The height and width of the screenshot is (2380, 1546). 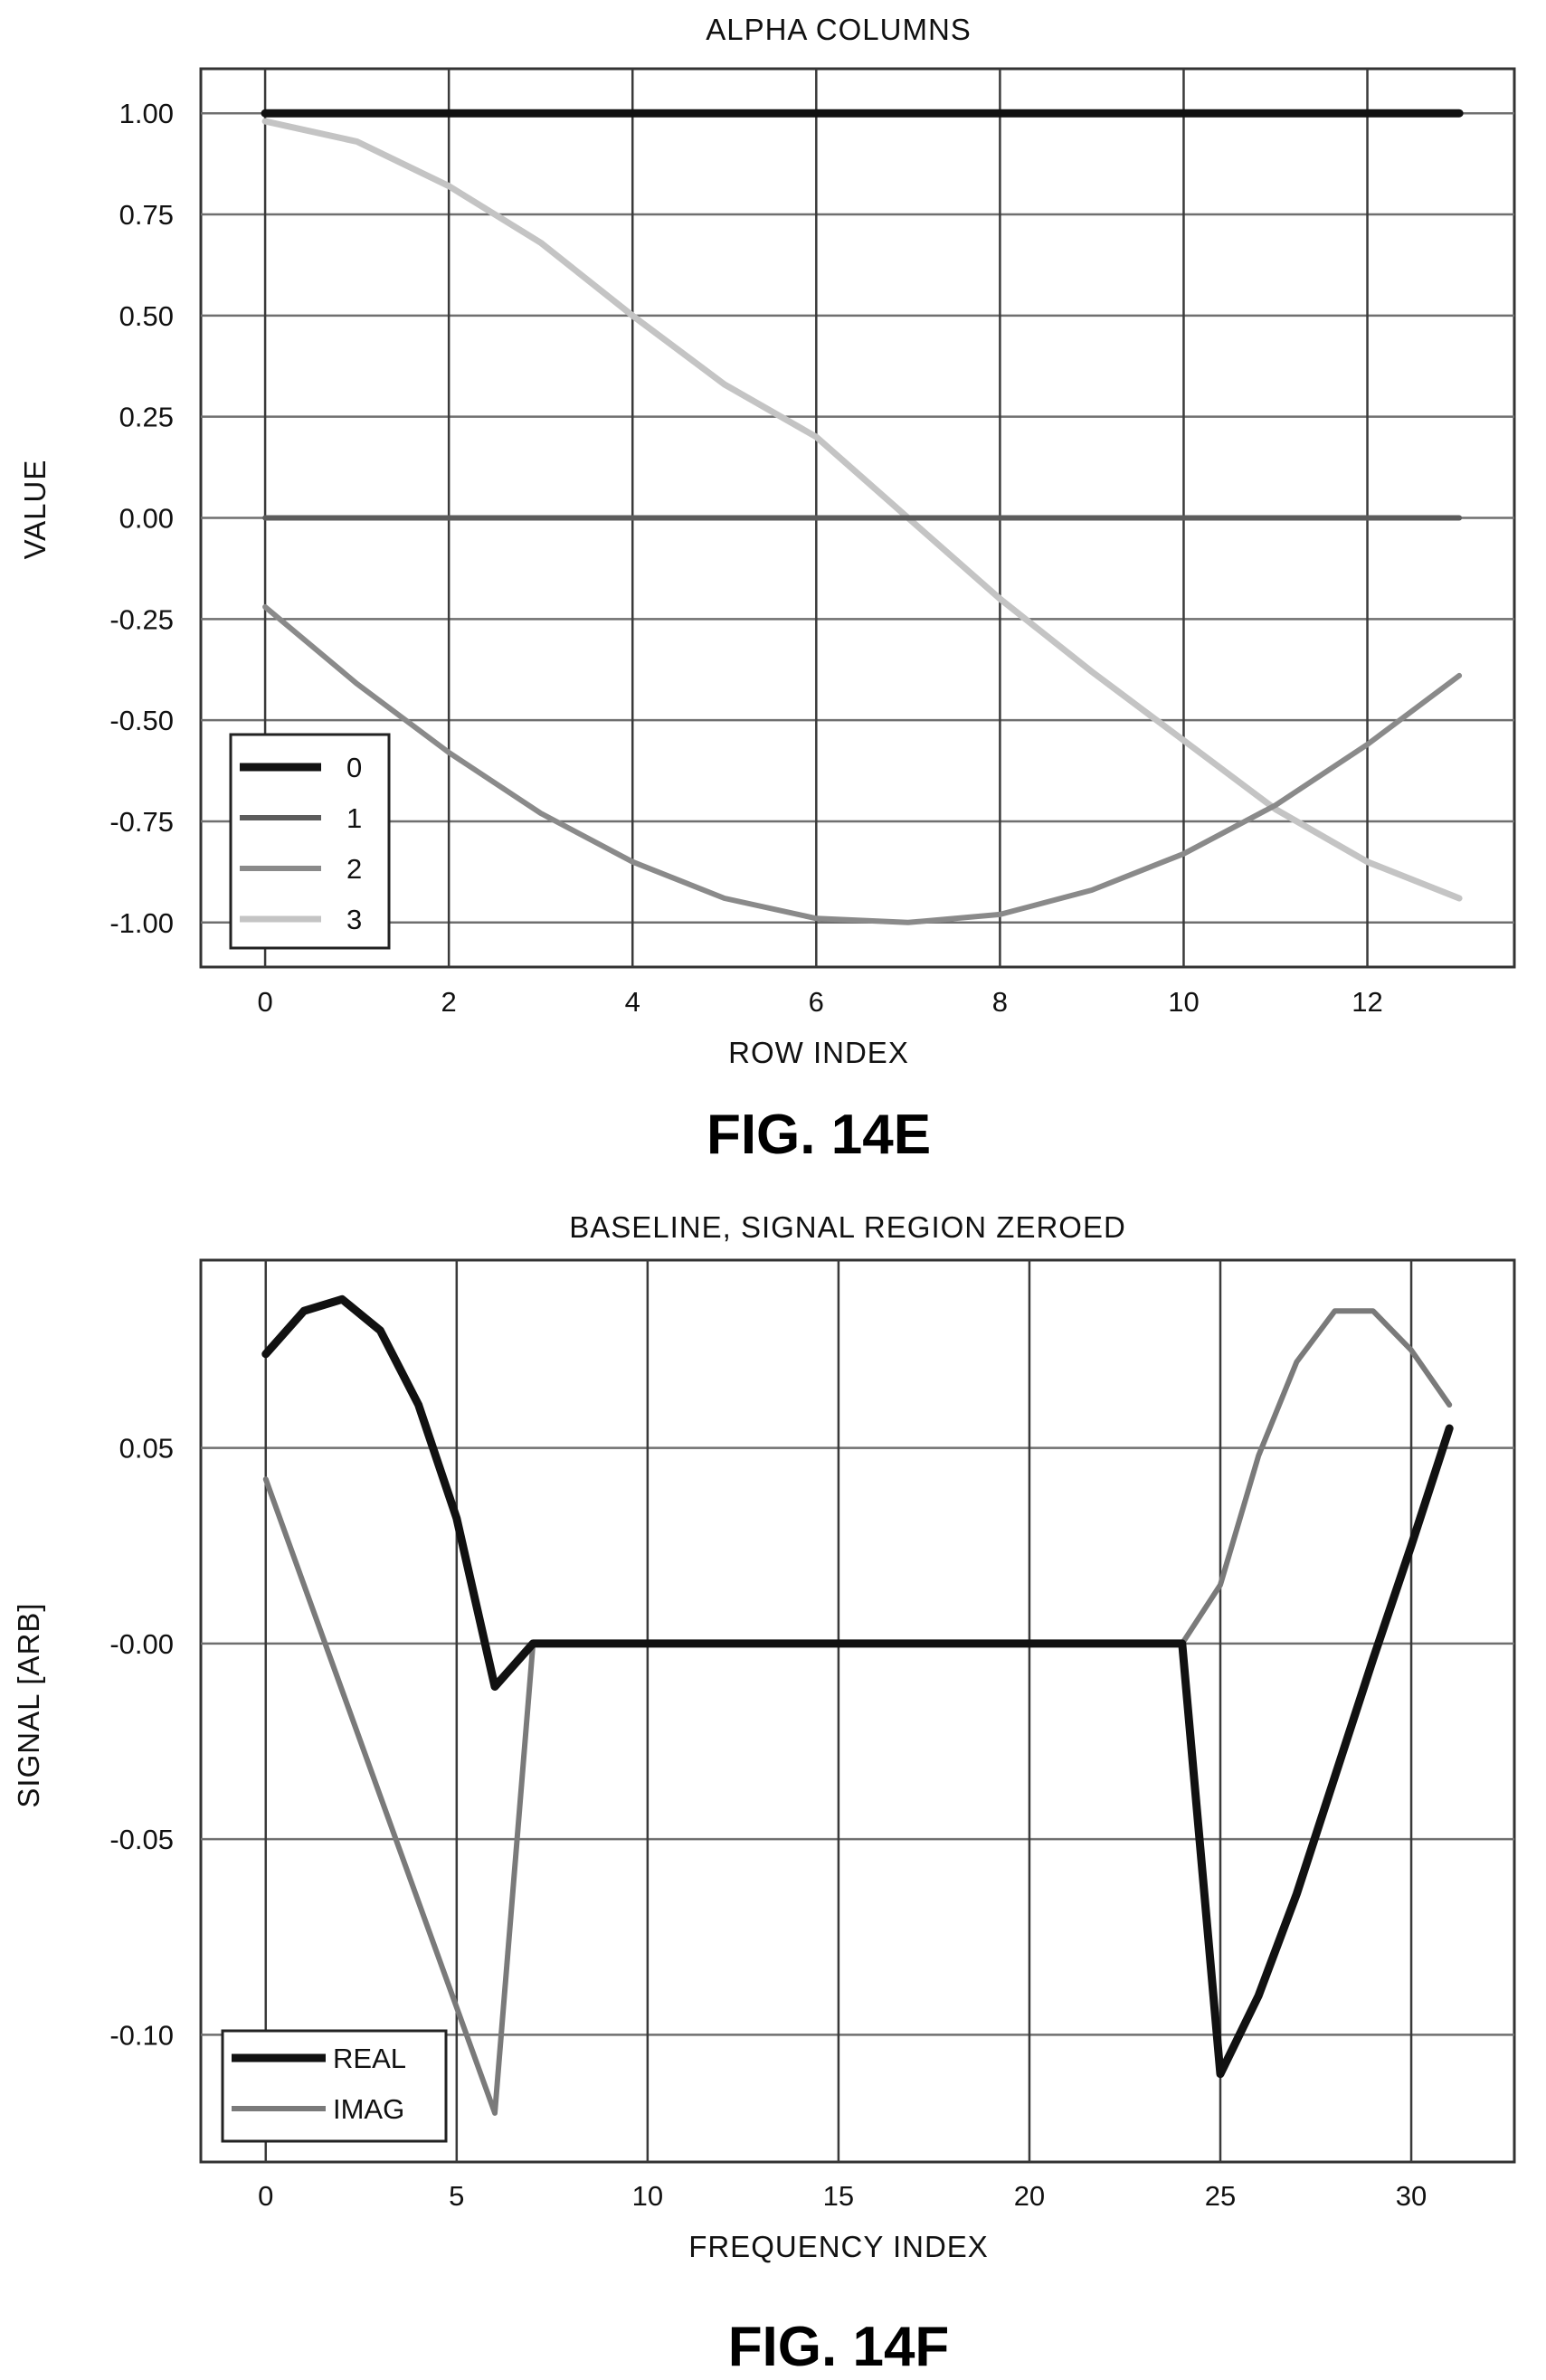 What do you see at coordinates (146, 1449) in the screenshot?
I see `y-tick-label: 0.05` at bounding box center [146, 1449].